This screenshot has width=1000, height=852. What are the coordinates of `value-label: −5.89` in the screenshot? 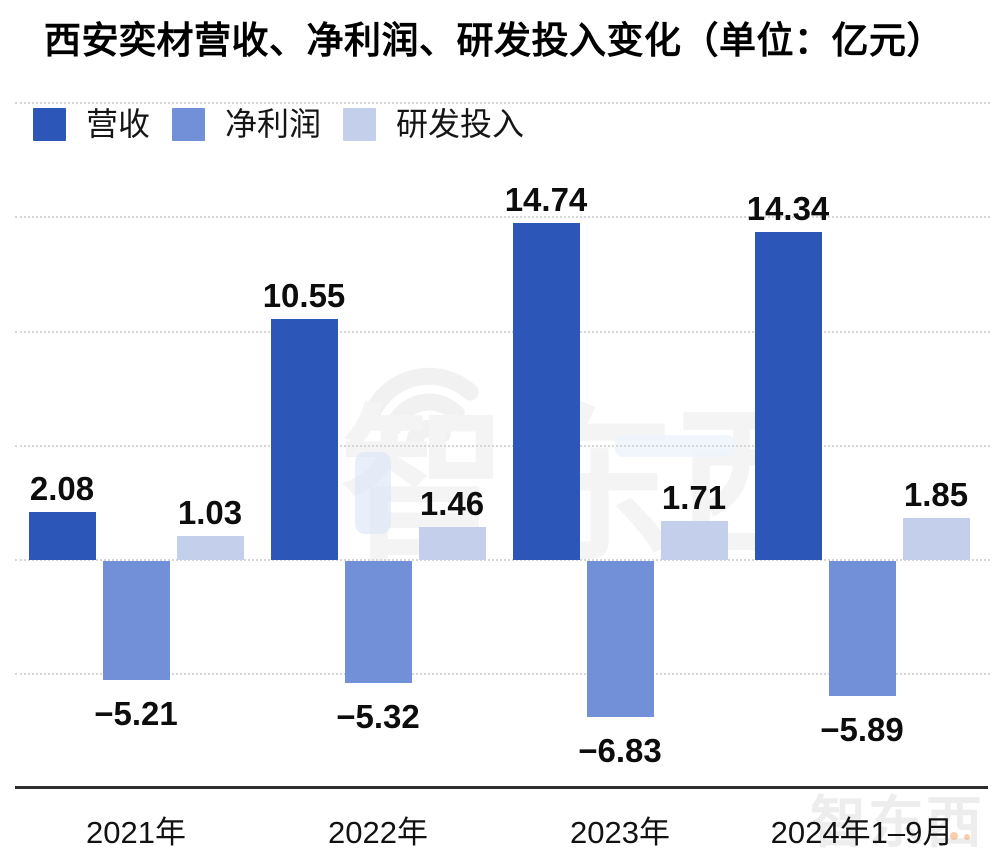 It's located at (862, 729).